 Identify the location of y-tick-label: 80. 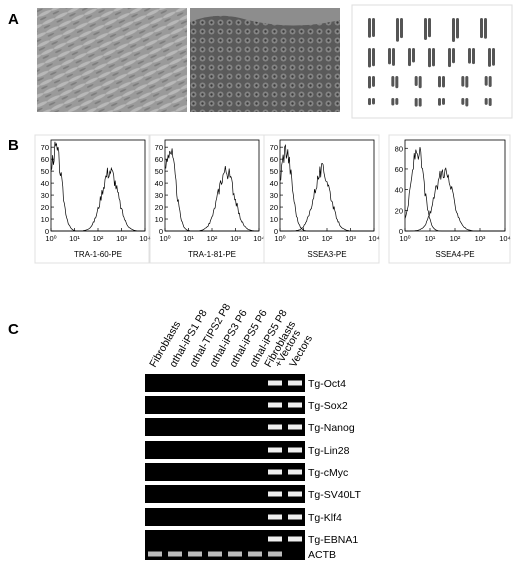
(399, 148).